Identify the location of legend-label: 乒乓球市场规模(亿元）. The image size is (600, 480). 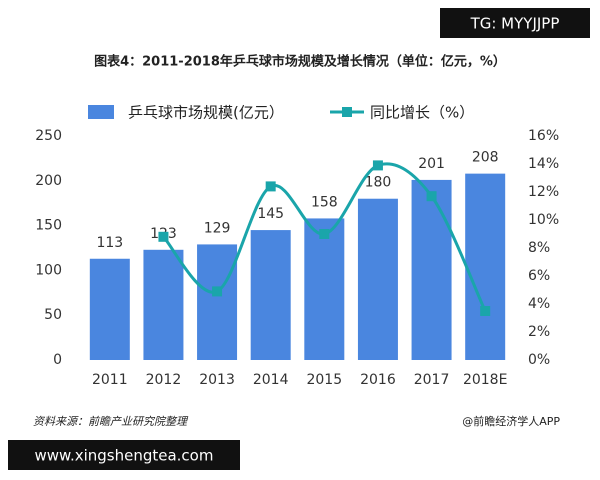
(206, 113).